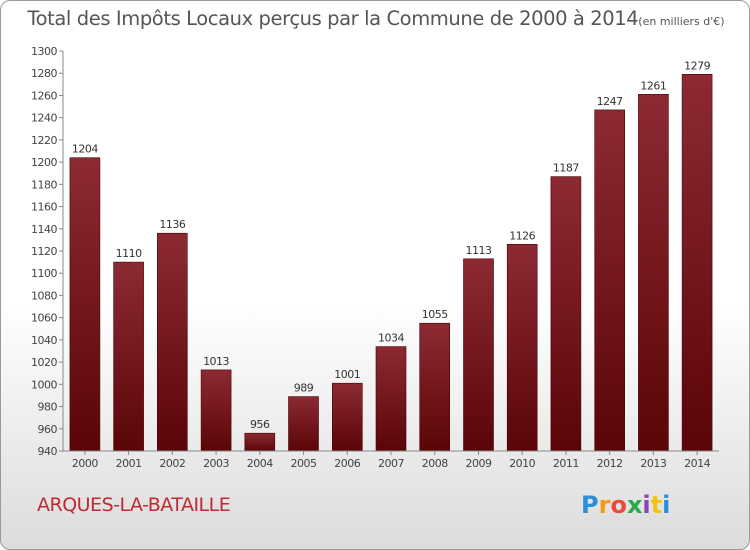 This screenshot has height=550, width=750. What do you see at coordinates (129, 463) in the screenshot?
I see `x-tick-label: 2001` at bounding box center [129, 463].